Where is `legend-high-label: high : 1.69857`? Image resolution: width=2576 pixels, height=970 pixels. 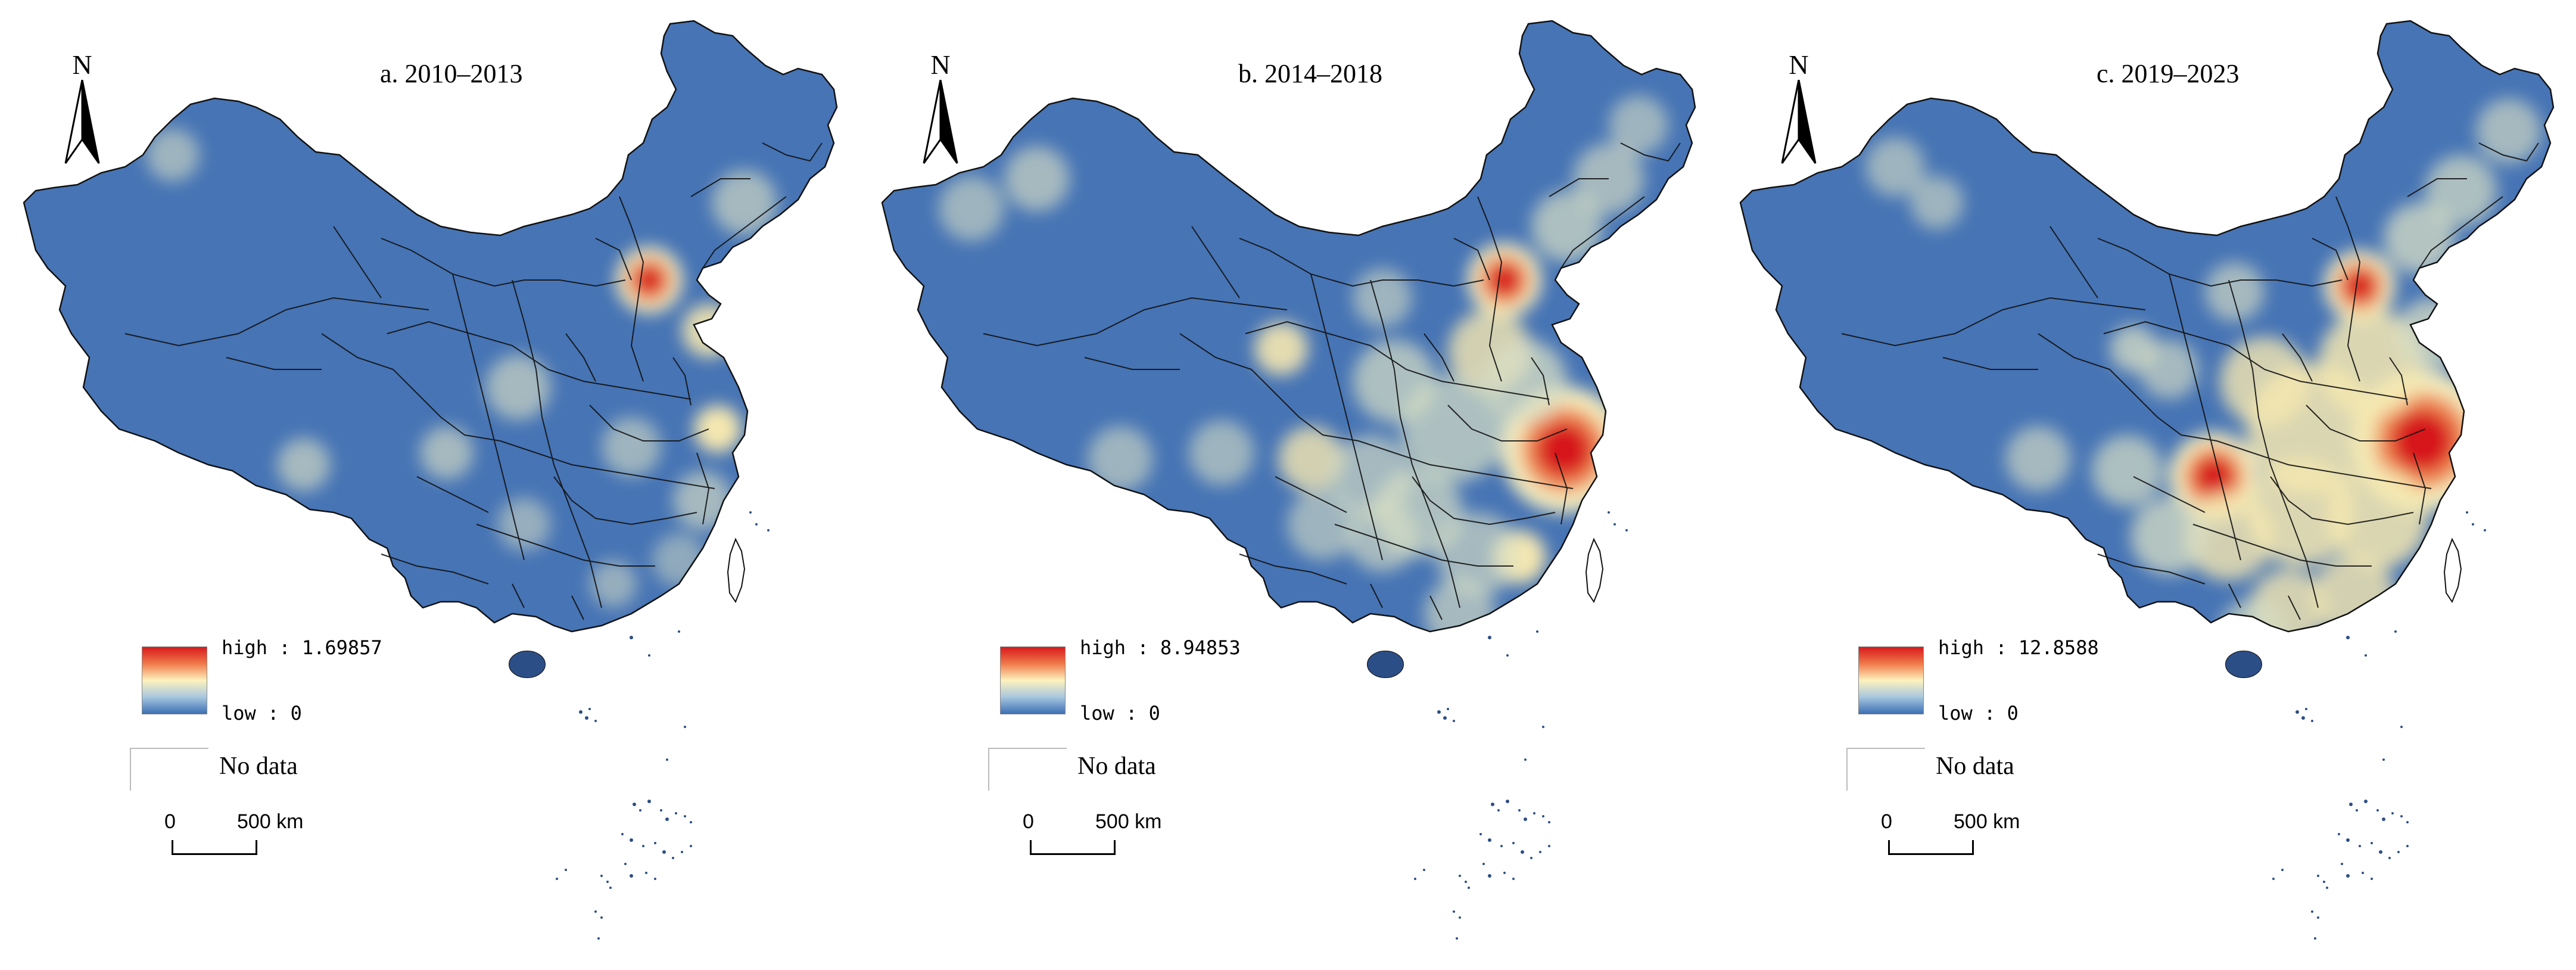
legend-high-label: high : 1.69857 is located at coordinates (302, 647).